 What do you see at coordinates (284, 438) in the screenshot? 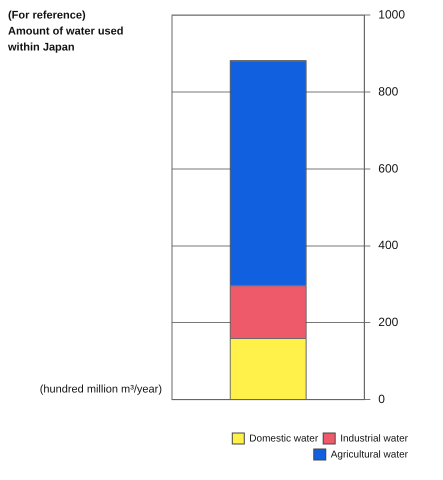
I see `legend-label: Domestic water` at bounding box center [284, 438].